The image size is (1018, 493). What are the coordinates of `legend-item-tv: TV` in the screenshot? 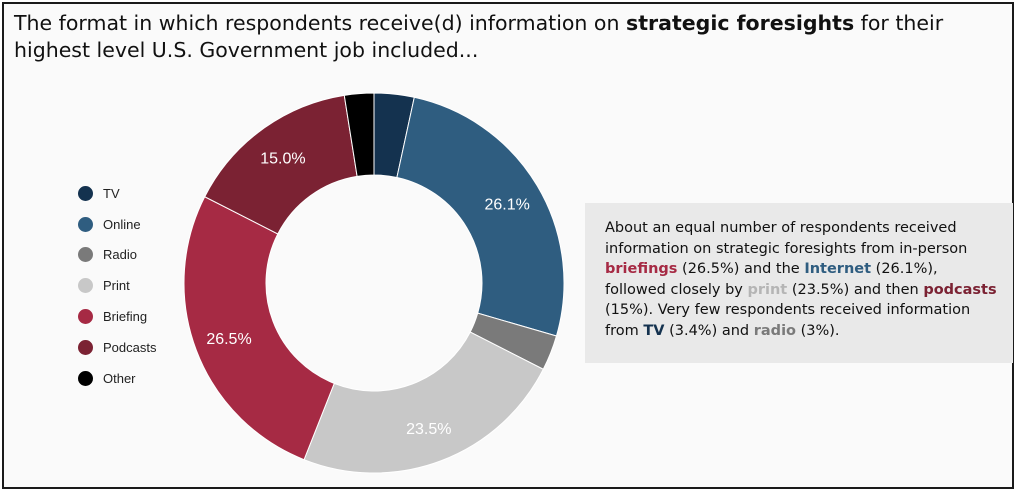 It's located at (117, 193).